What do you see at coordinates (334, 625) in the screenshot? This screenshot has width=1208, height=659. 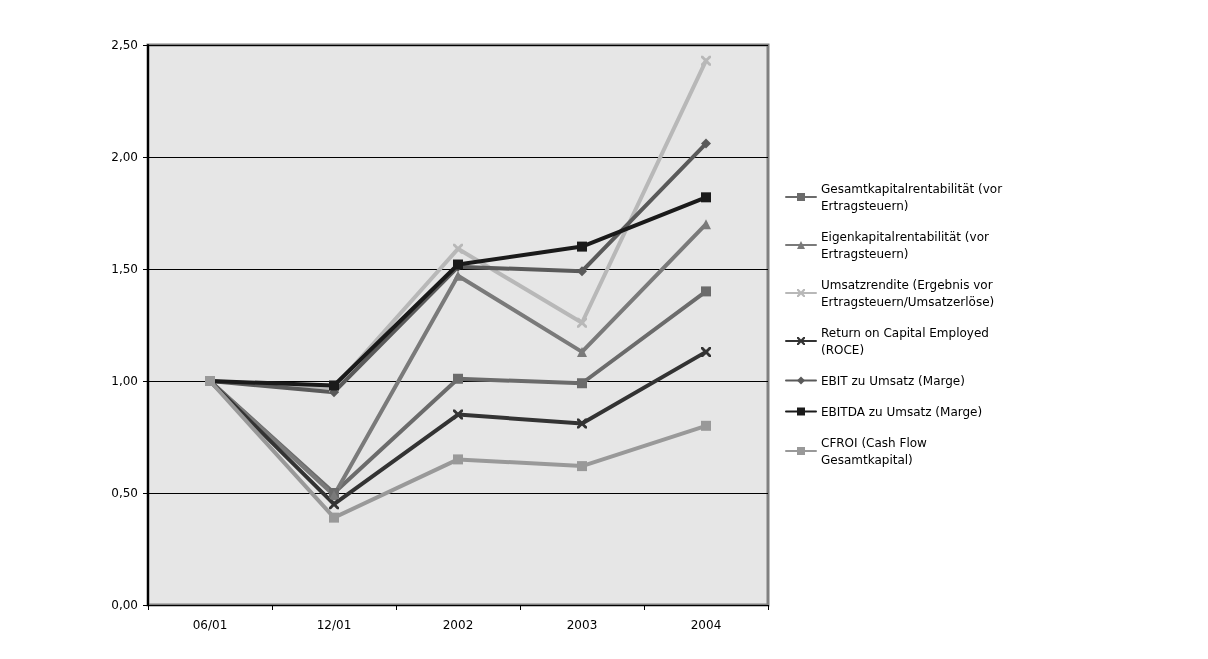 I see `x-tick-label: 12/01` at bounding box center [334, 625].